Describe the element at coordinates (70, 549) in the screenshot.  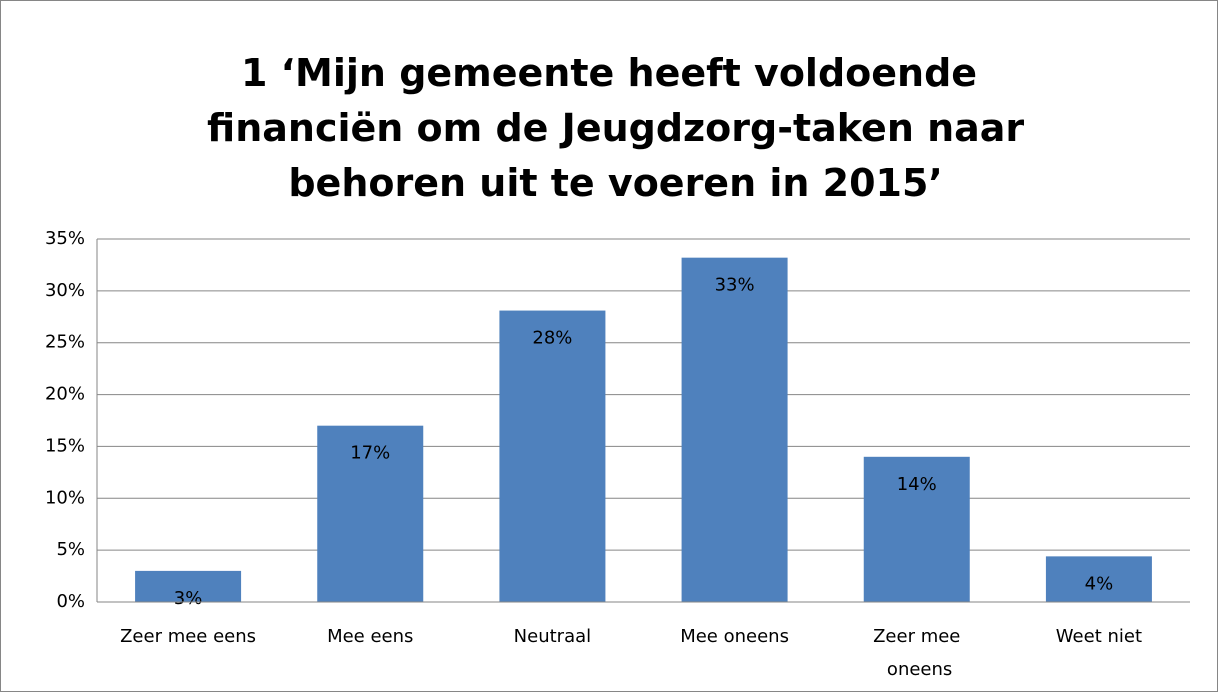
I see `y-tick-label: 5%` at that location.